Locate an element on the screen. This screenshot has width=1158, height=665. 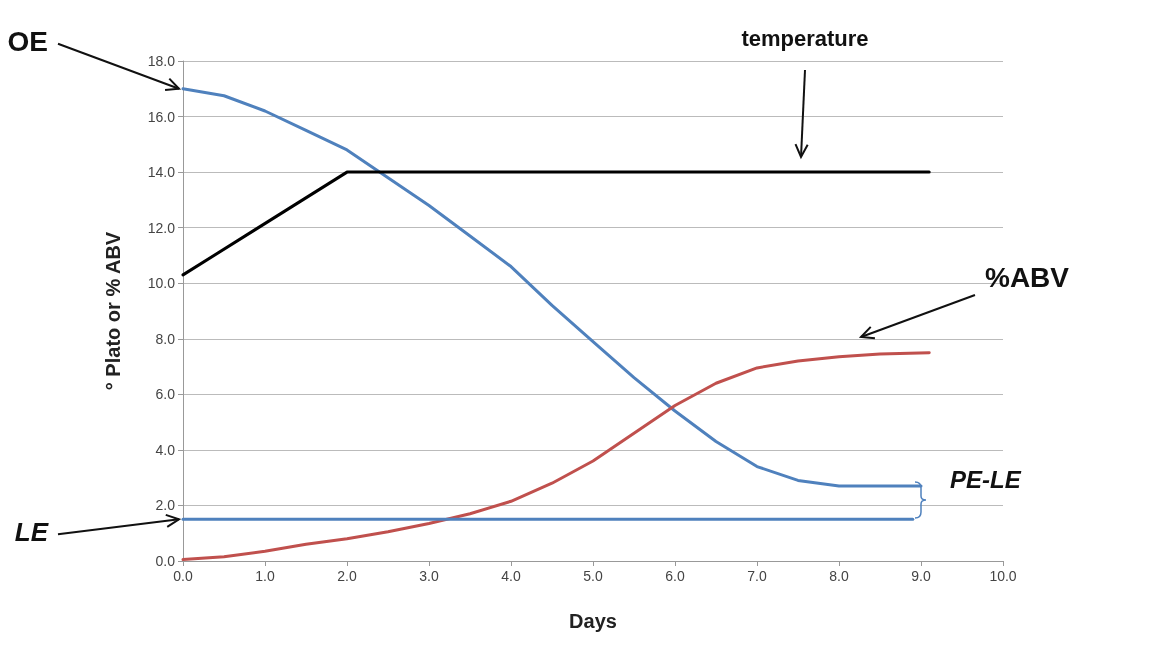
annotation: LE is located at coordinates (31, 532).